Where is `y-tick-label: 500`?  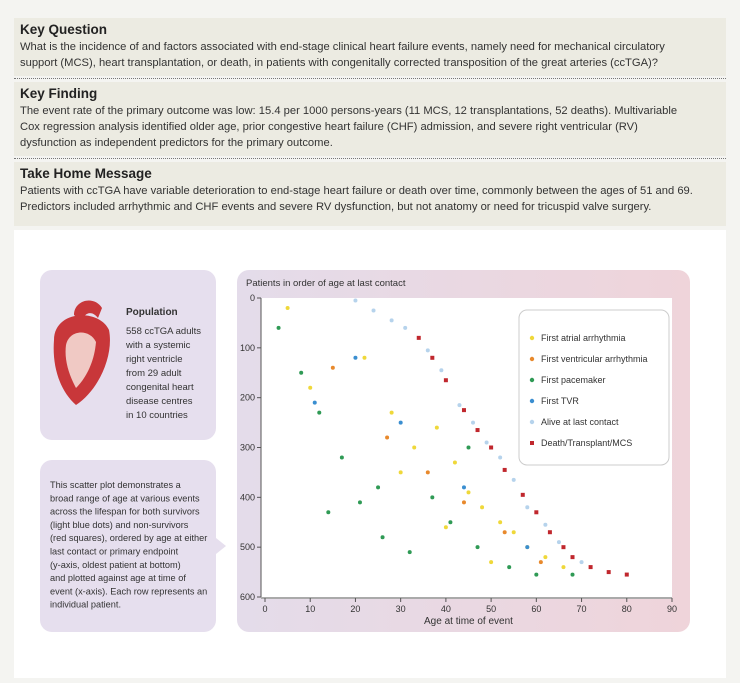
y-tick-label: 500 is located at coordinates (247, 547).